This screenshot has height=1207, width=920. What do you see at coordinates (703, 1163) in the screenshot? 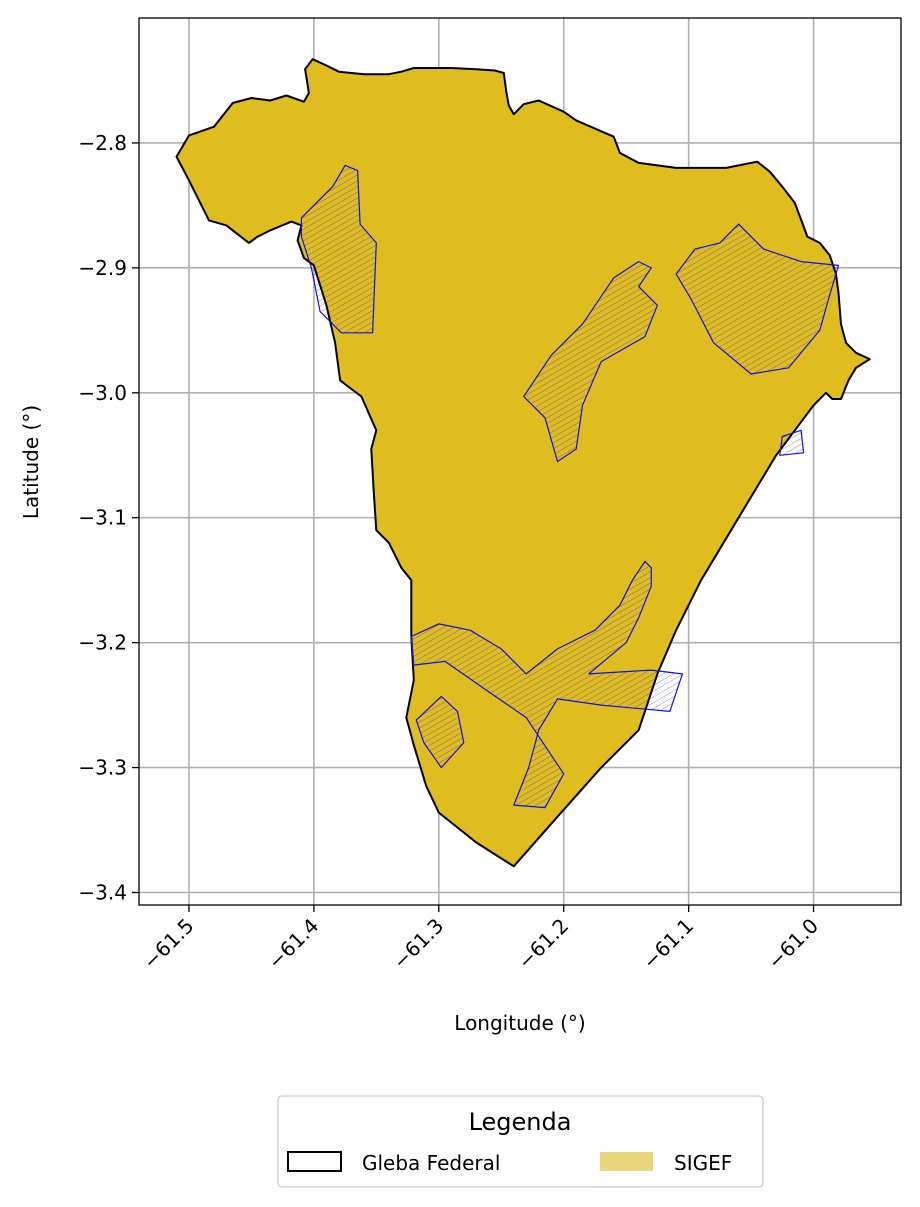
I see `legend-label-sigef: SIGEF` at bounding box center [703, 1163].